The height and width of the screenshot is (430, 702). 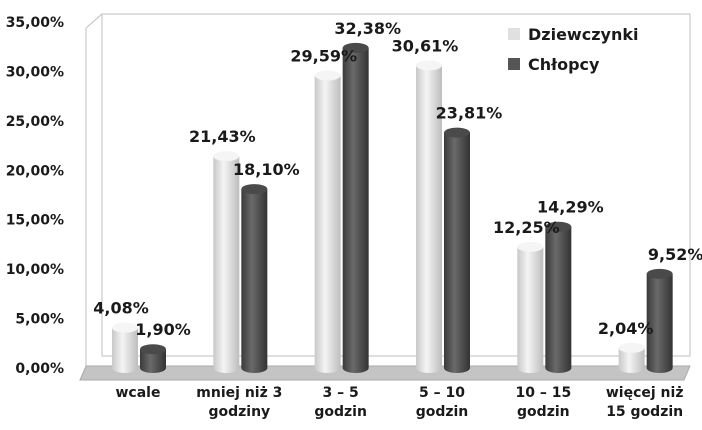 What do you see at coordinates (367, 28) in the screenshot?
I see `data-label: 32,38%` at bounding box center [367, 28].